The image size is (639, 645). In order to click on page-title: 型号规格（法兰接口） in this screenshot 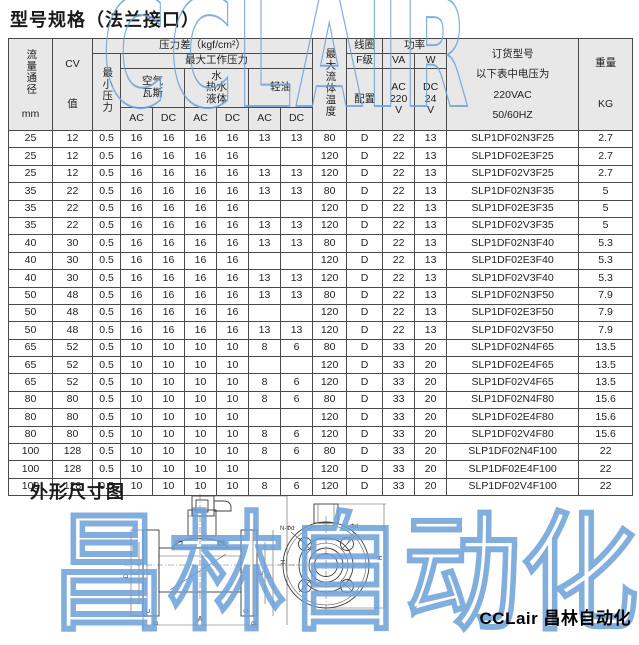, I will do `click(105, 20)`.